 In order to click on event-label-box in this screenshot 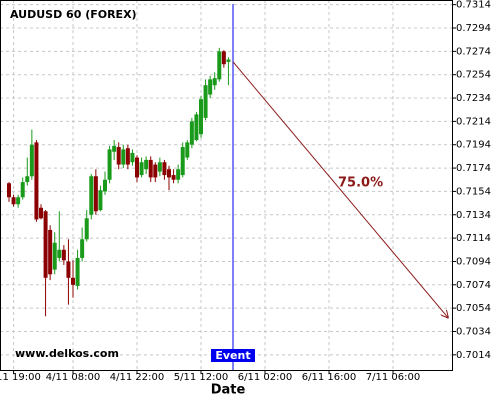, I will do `click(233, 355)`.